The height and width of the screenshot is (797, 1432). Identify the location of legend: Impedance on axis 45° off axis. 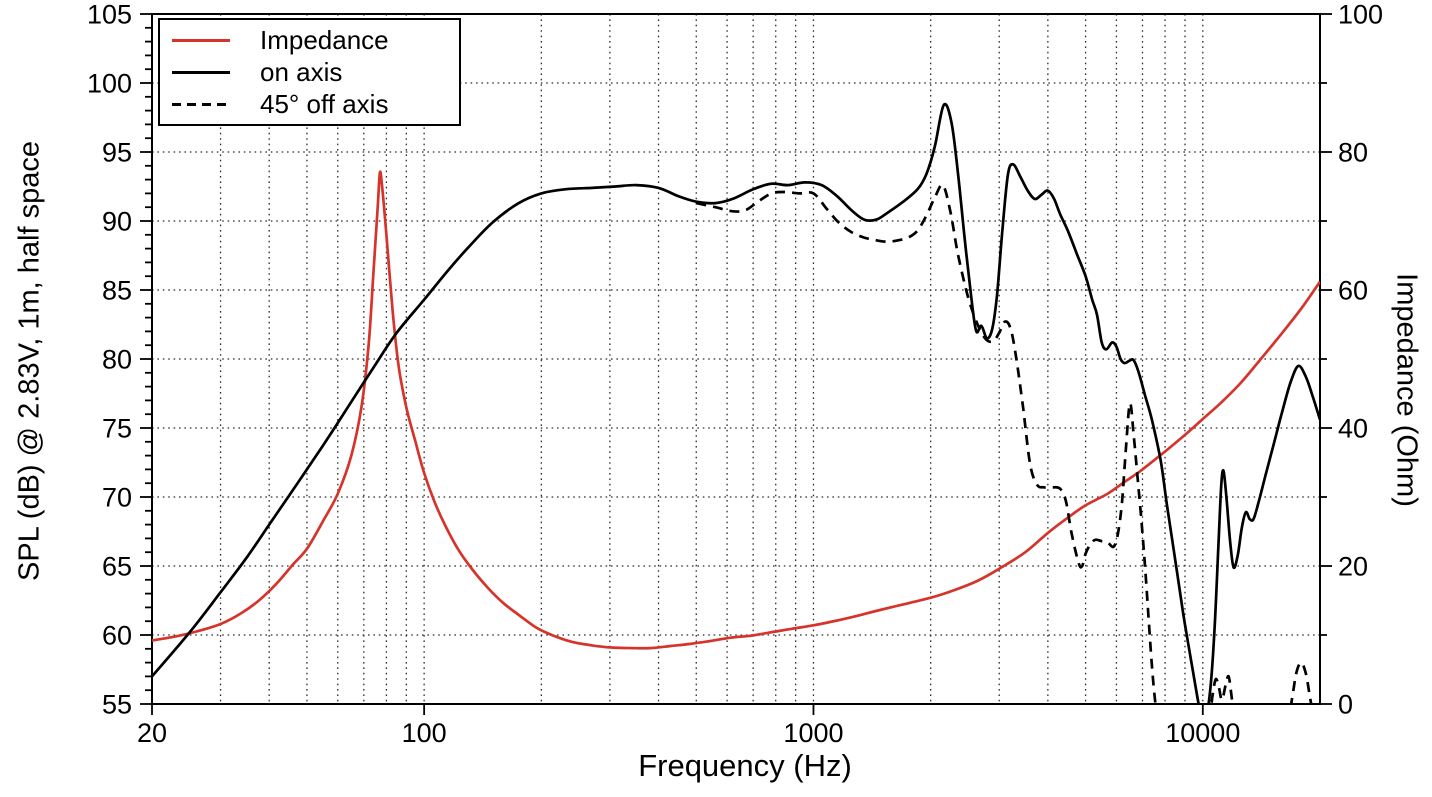
(309, 72).